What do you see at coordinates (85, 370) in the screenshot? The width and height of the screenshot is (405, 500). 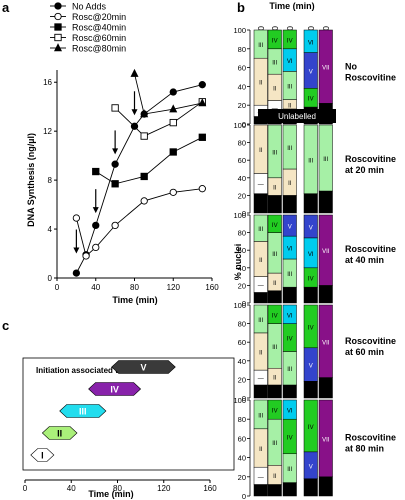 I see `panel-c-title: Initiation associated with:` at bounding box center [85, 370].